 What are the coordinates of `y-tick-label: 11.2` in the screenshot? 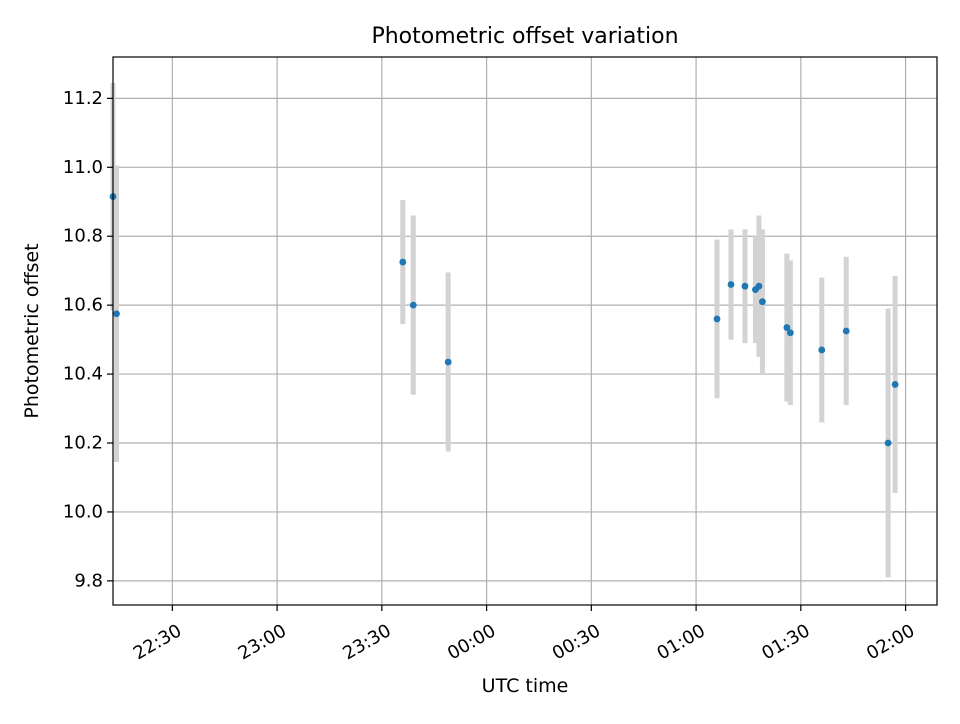 It's located at (83, 98).